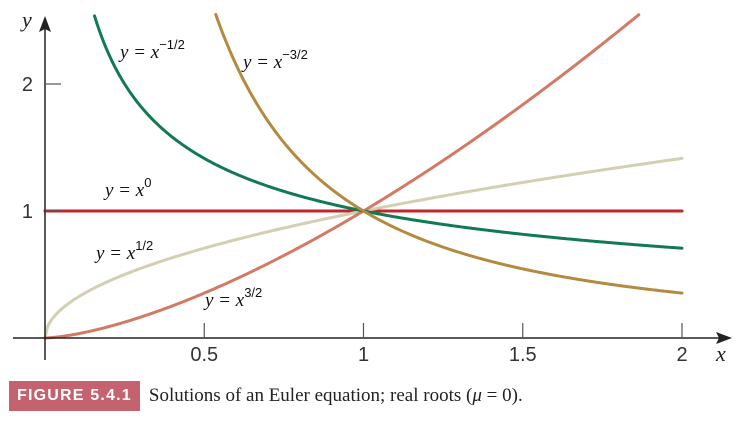 The height and width of the screenshot is (424, 743). Describe the element at coordinates (127, 188) in the screenshot. I see `series-label-0: y = x0` at that location.